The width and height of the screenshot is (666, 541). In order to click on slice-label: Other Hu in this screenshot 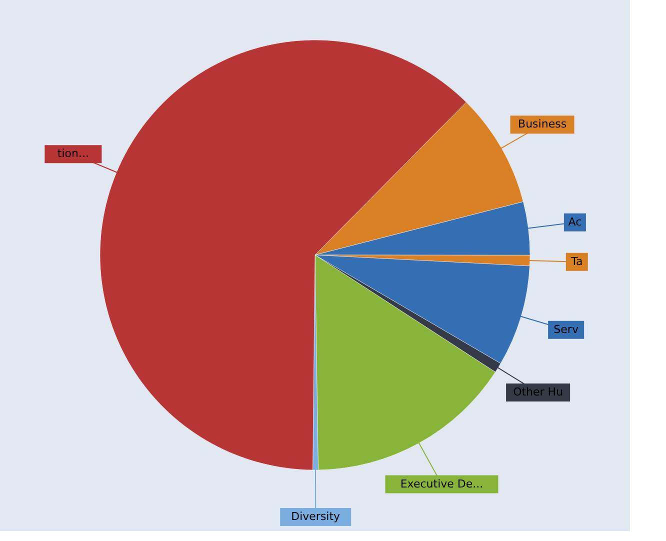, I will do `click(538, 391)`.